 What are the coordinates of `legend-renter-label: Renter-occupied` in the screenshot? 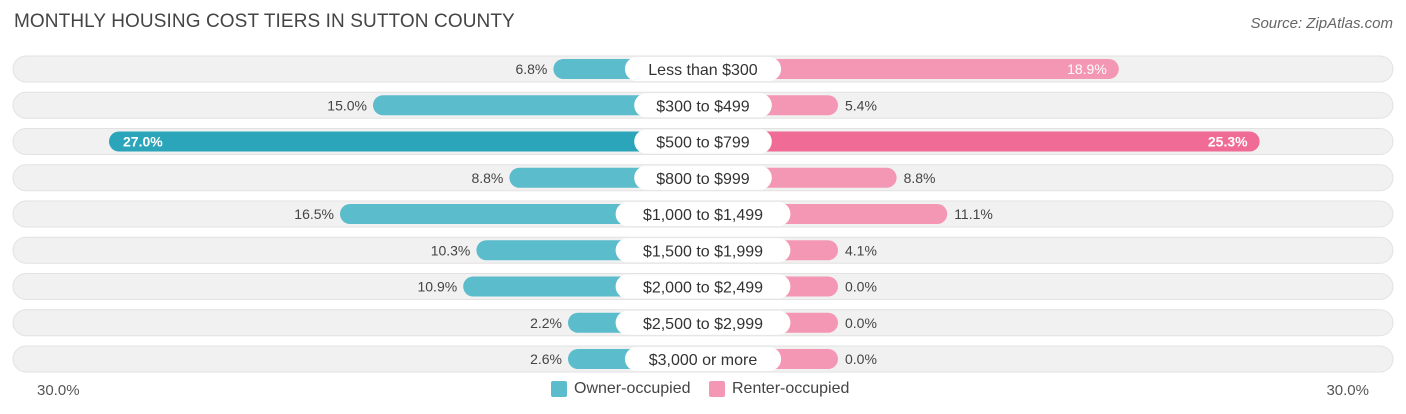 It's located at (791, 388).